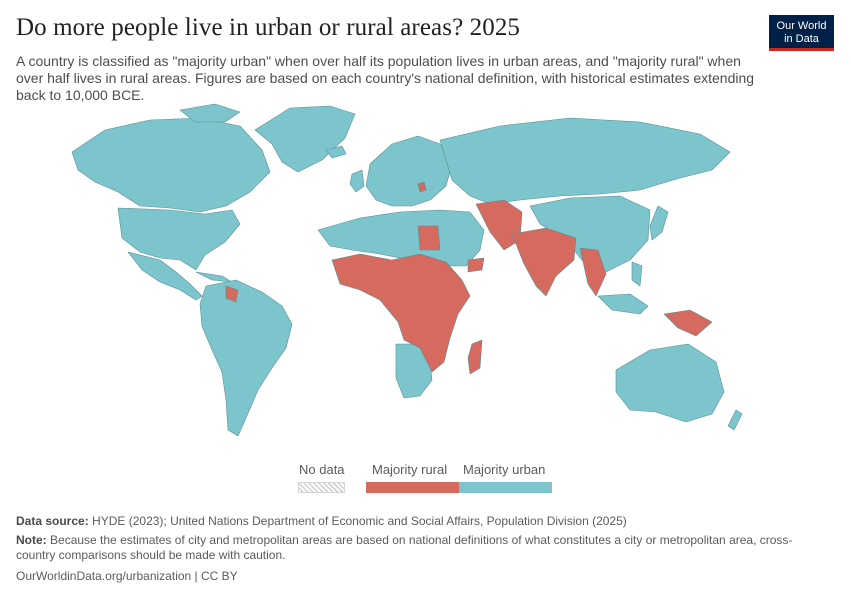 Image resolution: width=850 pixels, height=600 pixels. I want to click on logo-line-2: in Data, so click(801, 39).